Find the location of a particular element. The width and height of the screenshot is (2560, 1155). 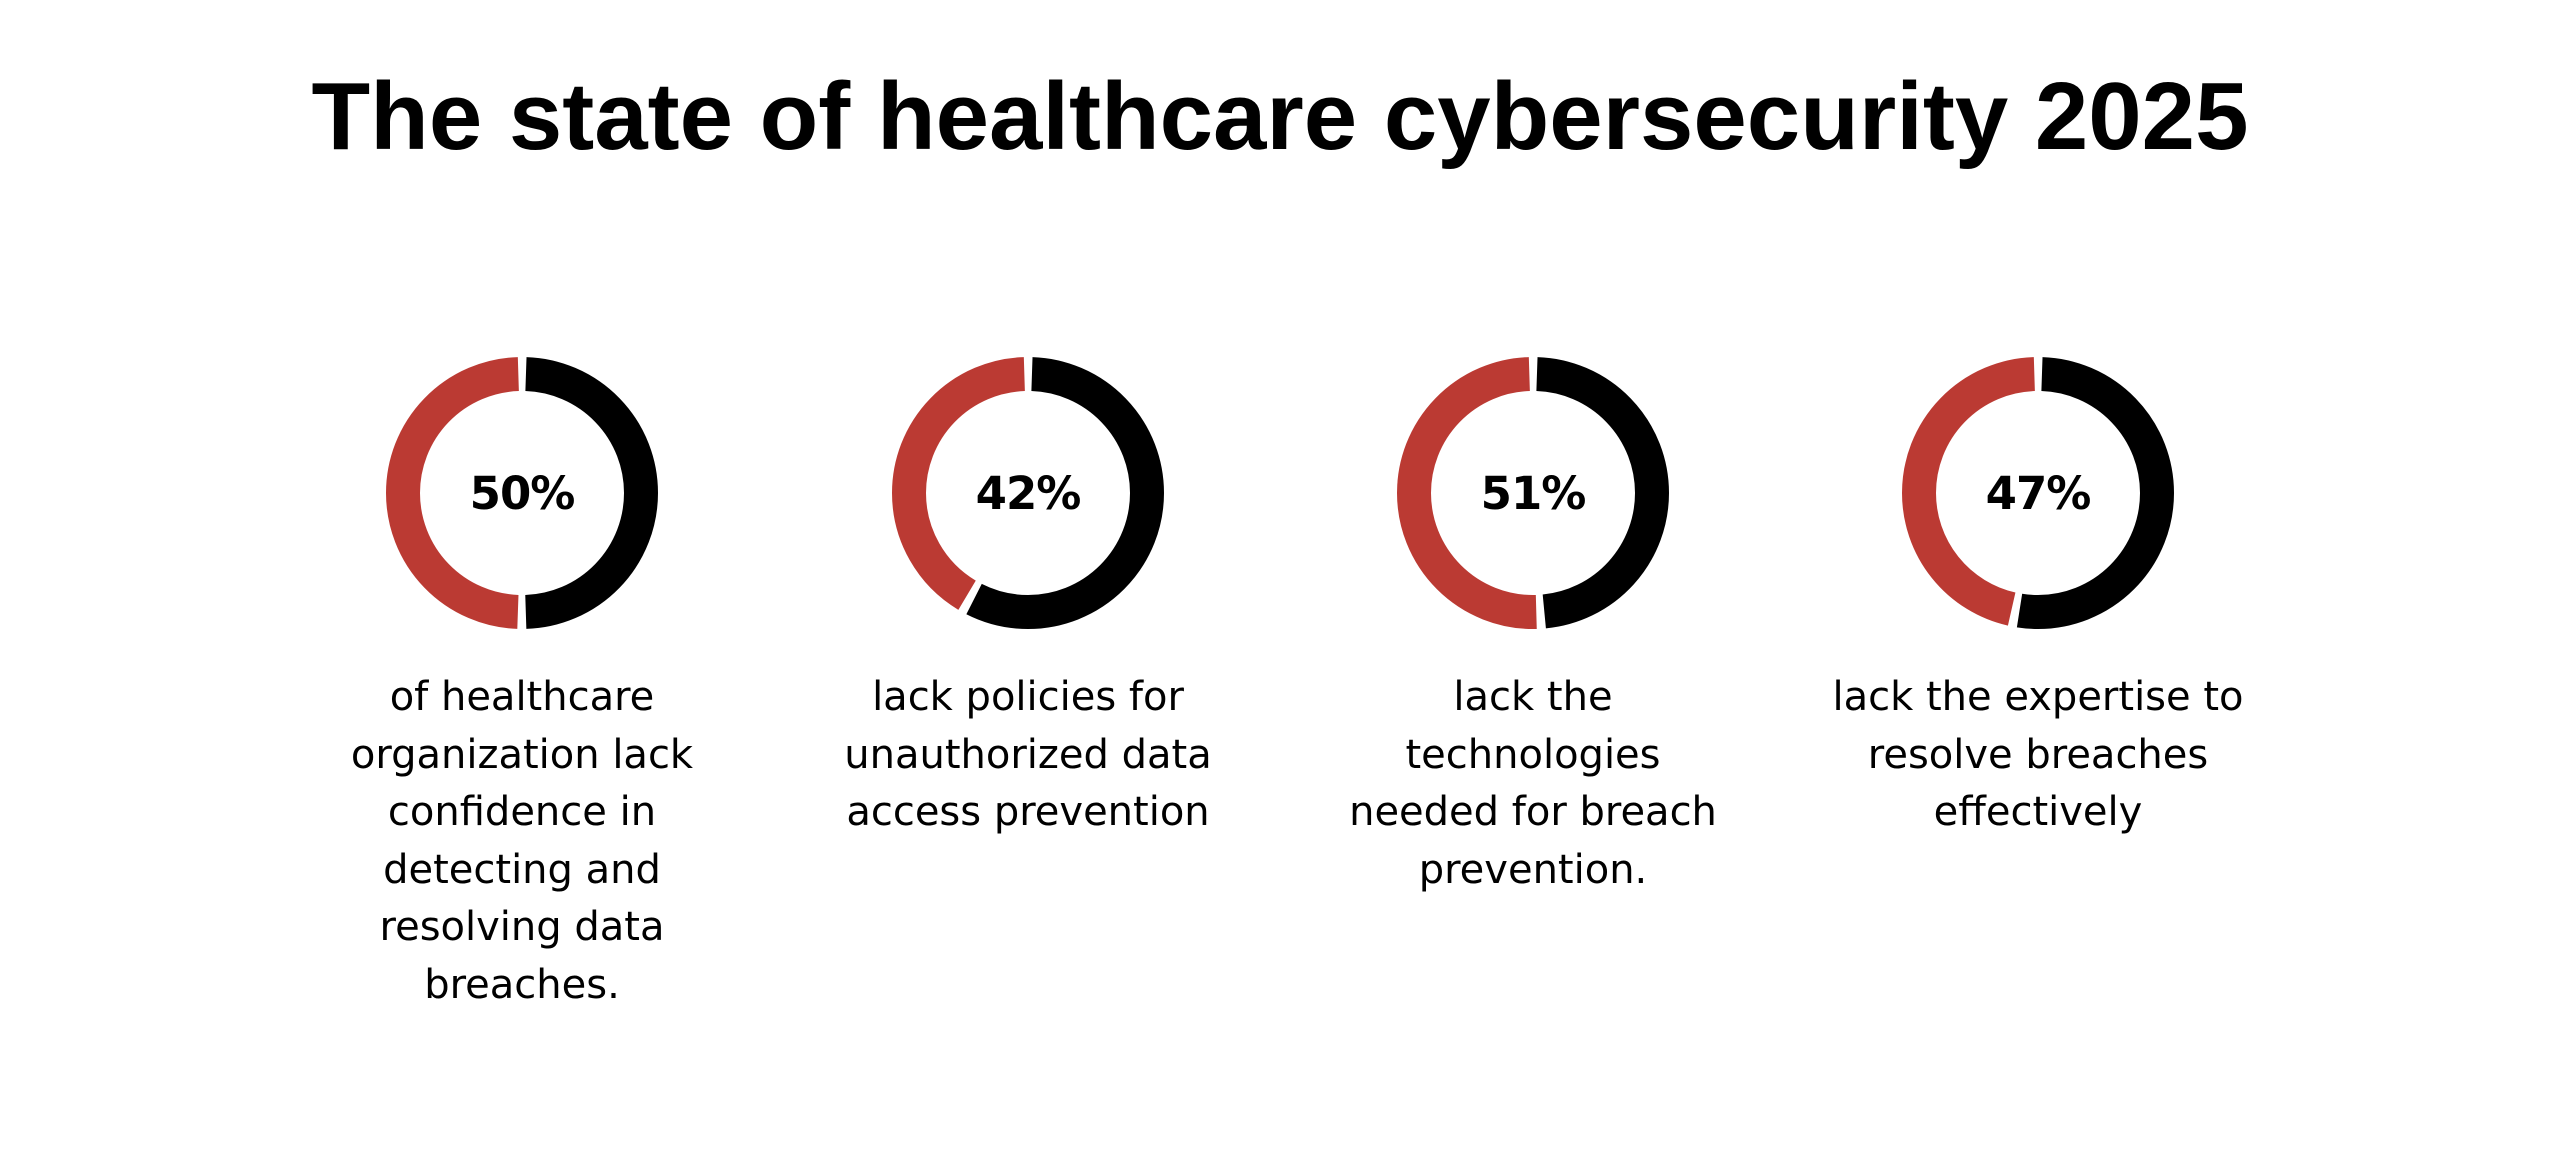

description-line: prevention. is located at coordinates (1533, 869).